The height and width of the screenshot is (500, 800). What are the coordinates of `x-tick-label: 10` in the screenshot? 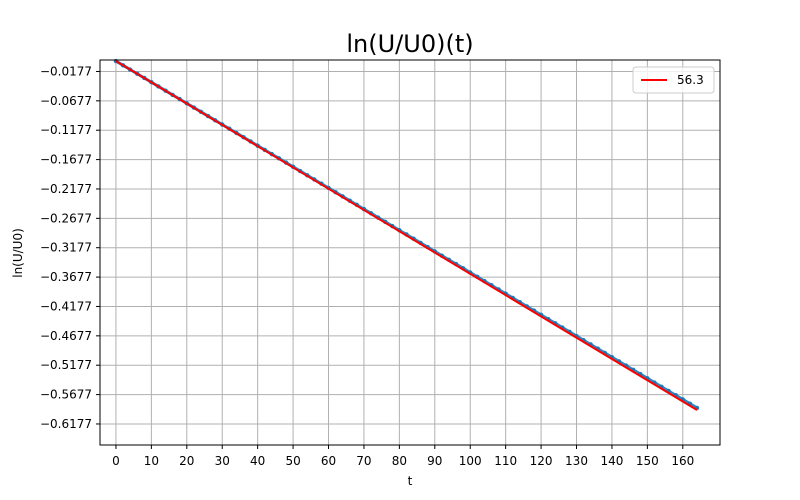 It's located at (151, 461).